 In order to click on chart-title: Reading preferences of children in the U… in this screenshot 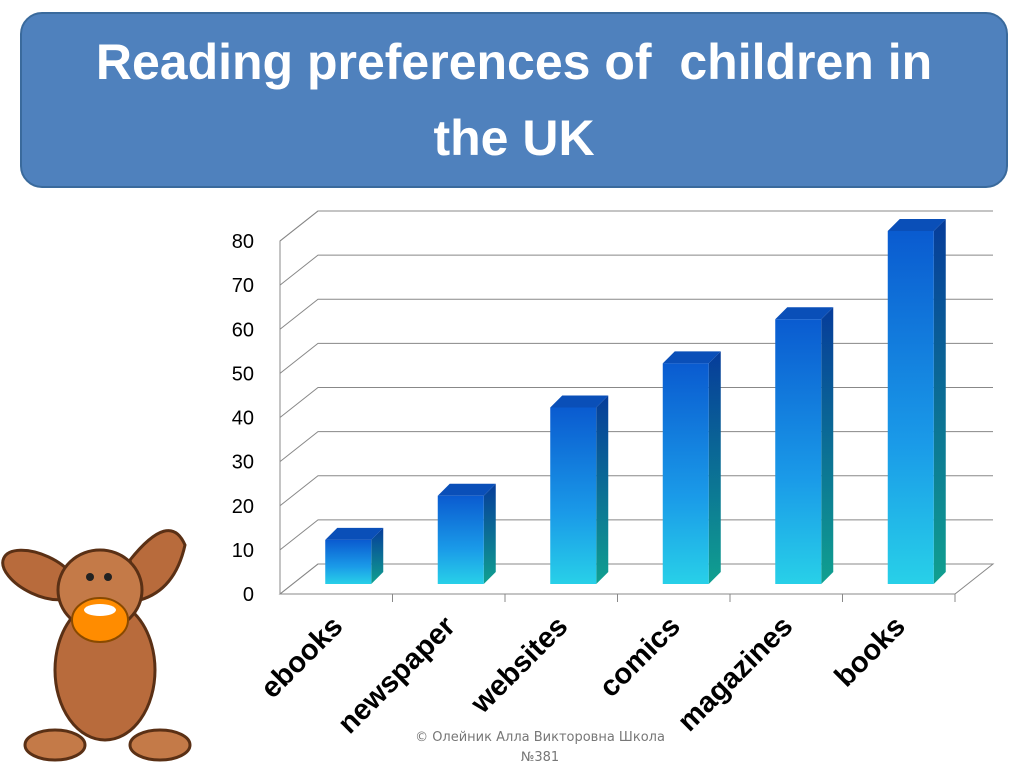, I will do `click(527, 100)`.